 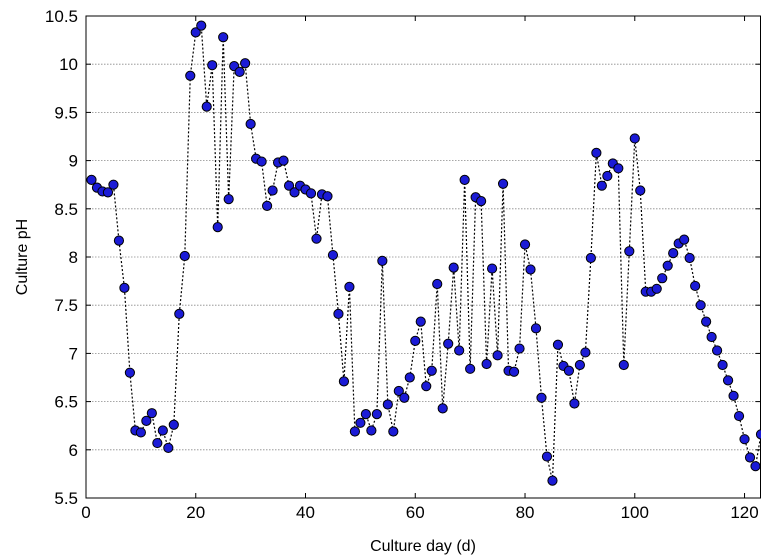 I want to click on y-tick-label: 9.5, so click(x=66, y=112).